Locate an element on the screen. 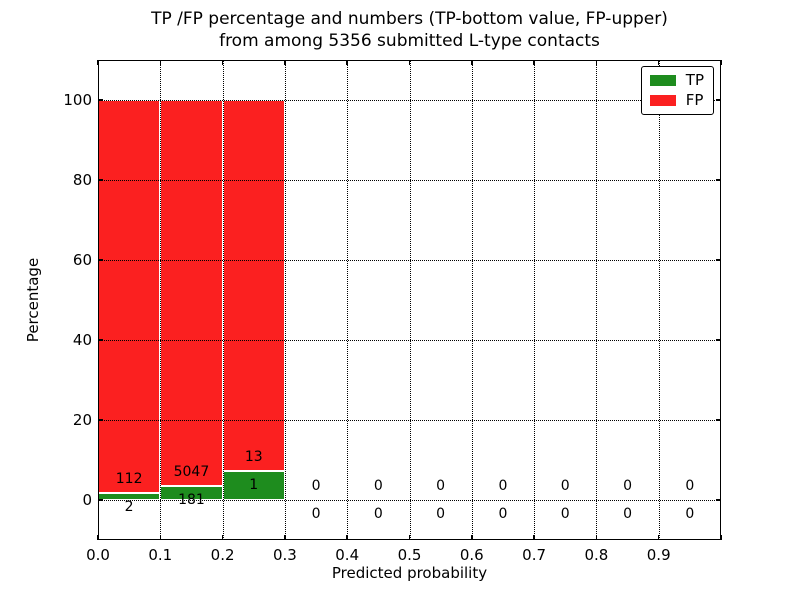 Image resolution: width=800 pixels, height=600 pixels. bar-count-label-tp: 1 is located at coordinates (254, 485).